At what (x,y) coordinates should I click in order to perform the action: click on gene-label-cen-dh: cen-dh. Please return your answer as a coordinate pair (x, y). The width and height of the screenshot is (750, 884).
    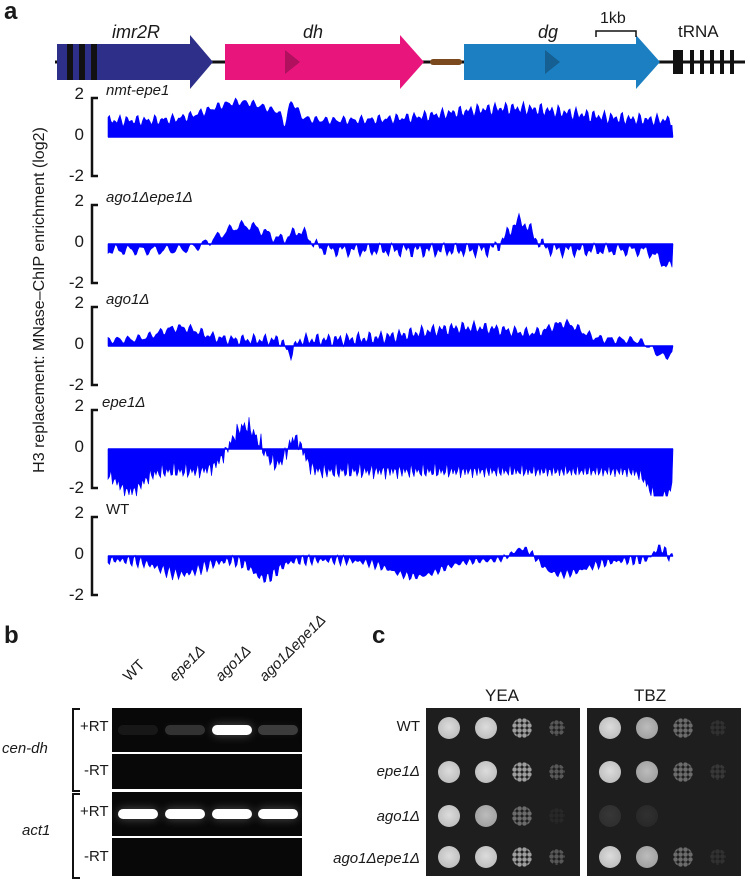
    Looking at the image, I should click on (25, 748).